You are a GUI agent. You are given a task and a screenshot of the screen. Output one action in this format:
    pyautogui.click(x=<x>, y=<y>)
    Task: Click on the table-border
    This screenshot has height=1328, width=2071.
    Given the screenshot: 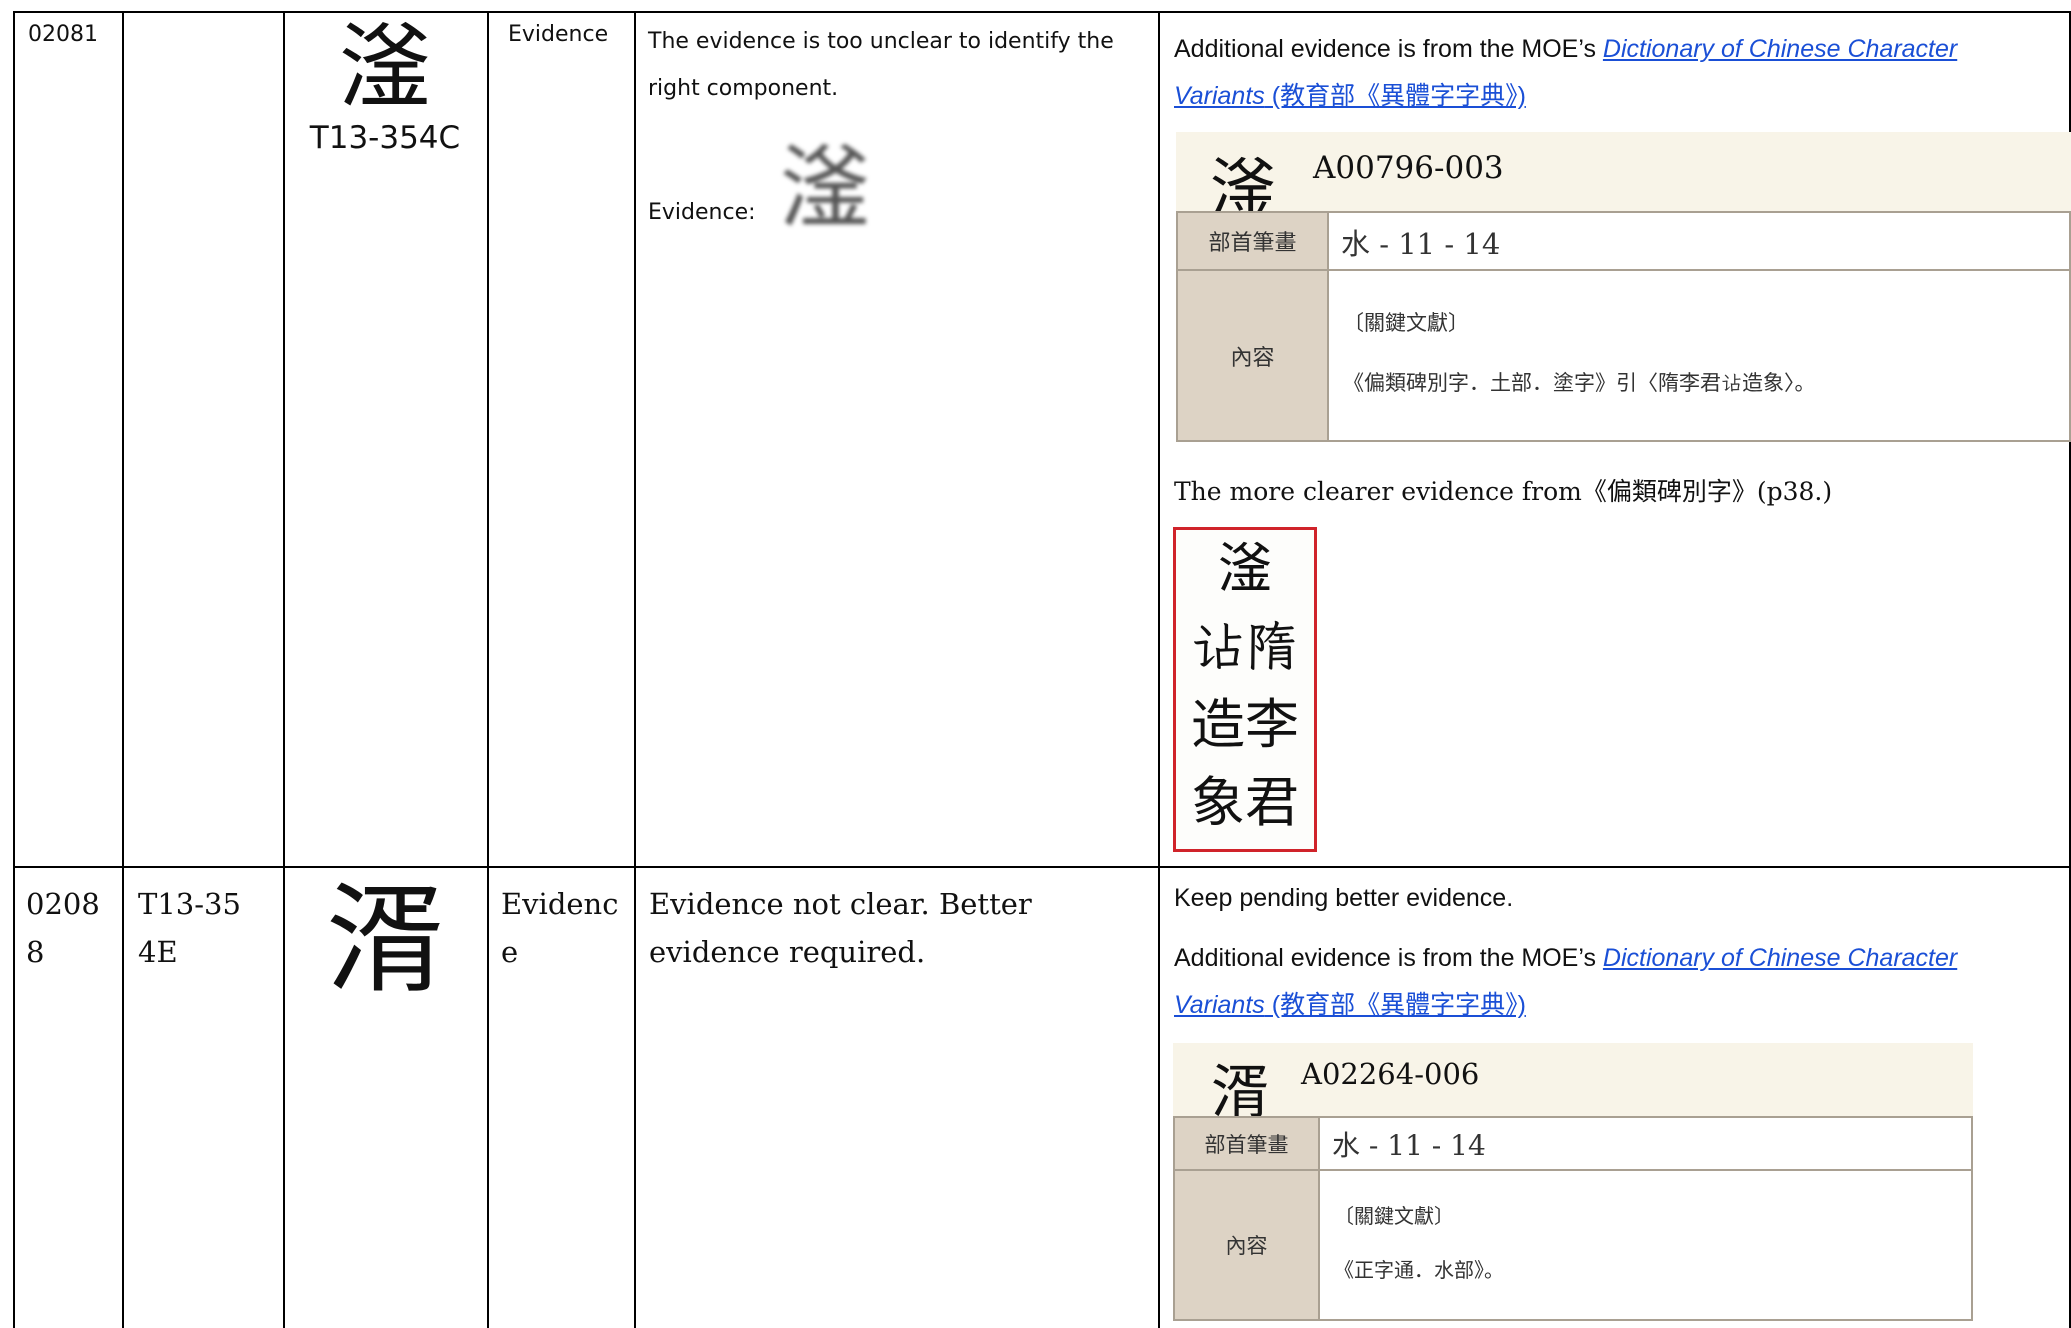 What is the action you would take?
    pyautogui.click(x=1042, y=12)
    